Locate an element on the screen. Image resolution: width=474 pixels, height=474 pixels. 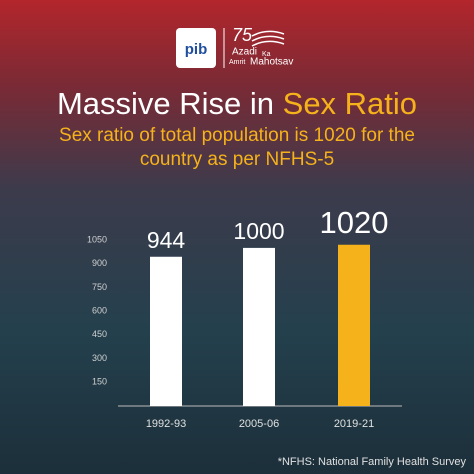
y-tick-label: 600 is located at coordinates (99, 311).